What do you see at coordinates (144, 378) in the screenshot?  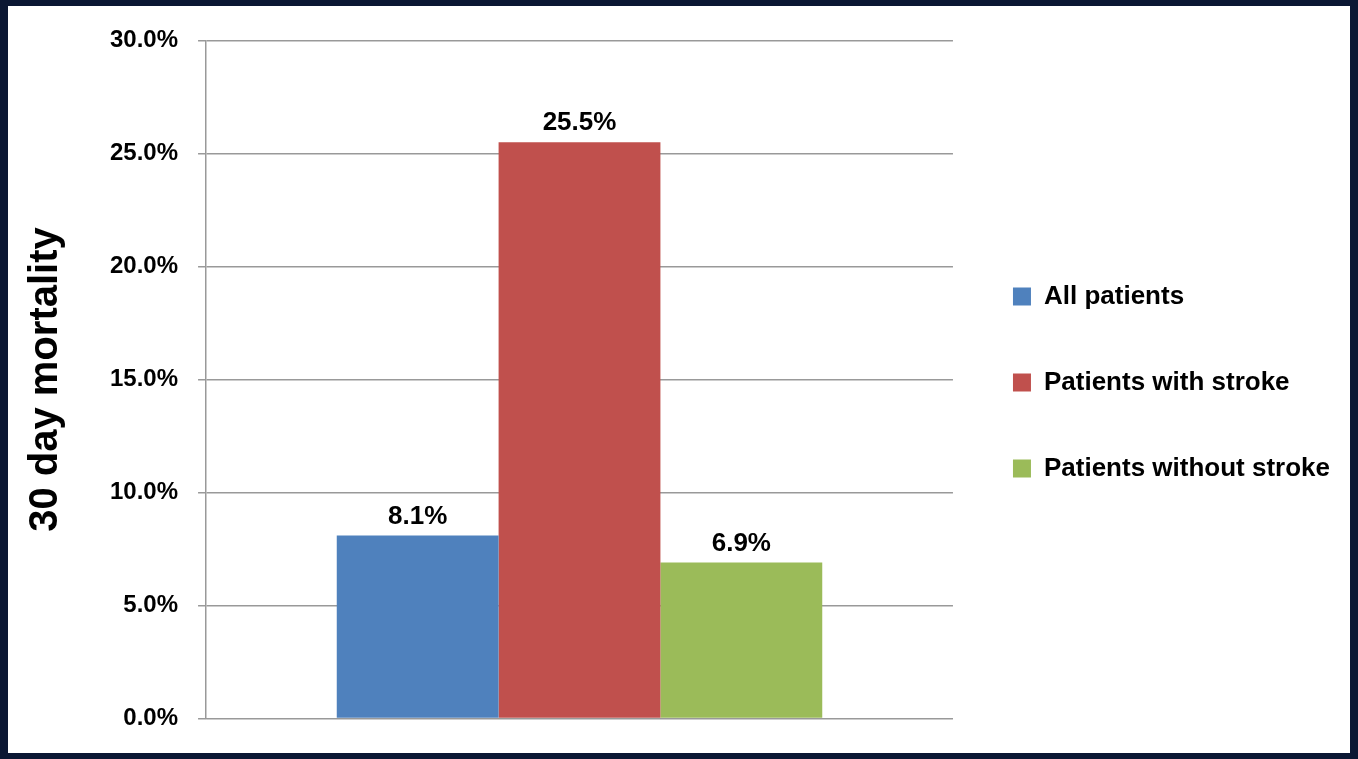 I see `y-tick-label: 15.0%` at bounding box center [144, 378].